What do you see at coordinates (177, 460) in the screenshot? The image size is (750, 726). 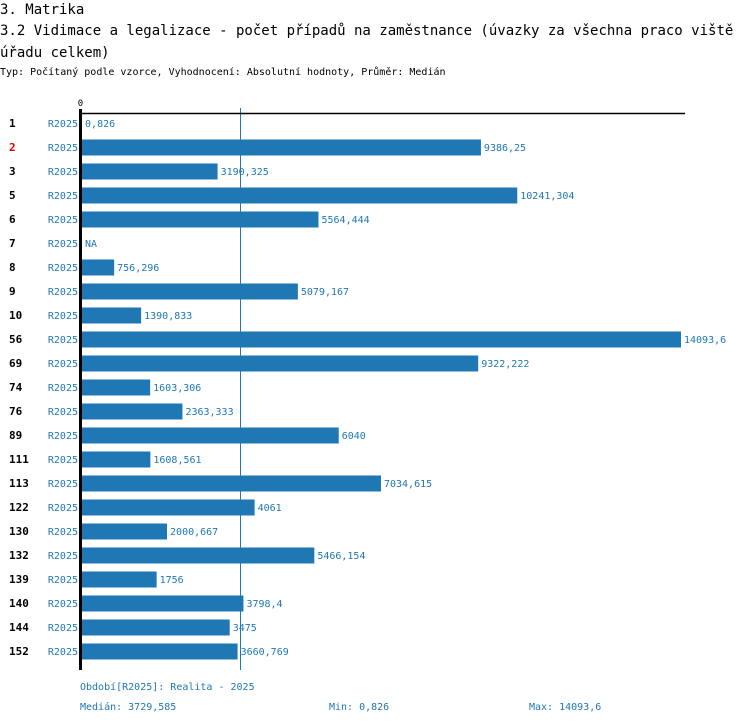 I see `value-label: 1608,561` at bounding box center [177, 460].